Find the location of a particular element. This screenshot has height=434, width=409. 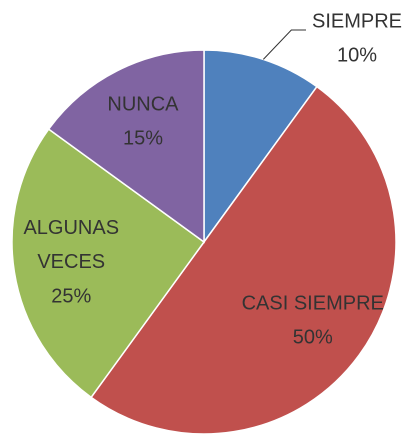

slice-label: SIEMPRE is located at coordinates (357, 21).